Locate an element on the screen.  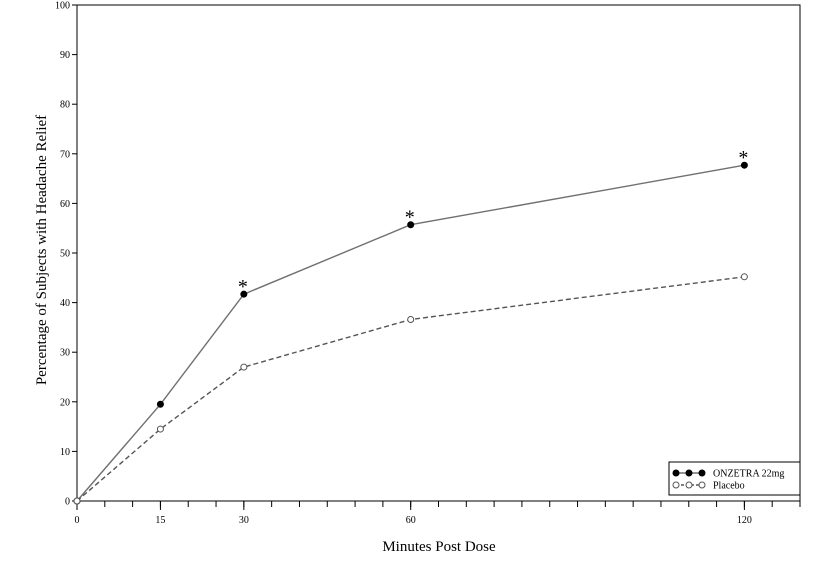
y-axis: 0 10 20 30 40 50 60 70 80 90 100 is located at coordinates (66, 254).